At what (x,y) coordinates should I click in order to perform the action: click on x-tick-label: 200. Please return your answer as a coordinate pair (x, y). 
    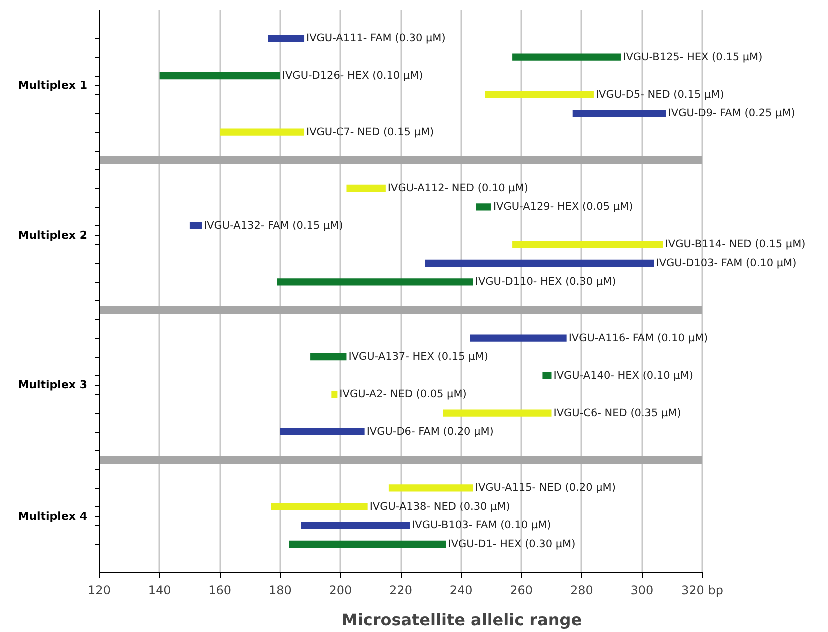
    Looking at the image, I should click on (340, 591).